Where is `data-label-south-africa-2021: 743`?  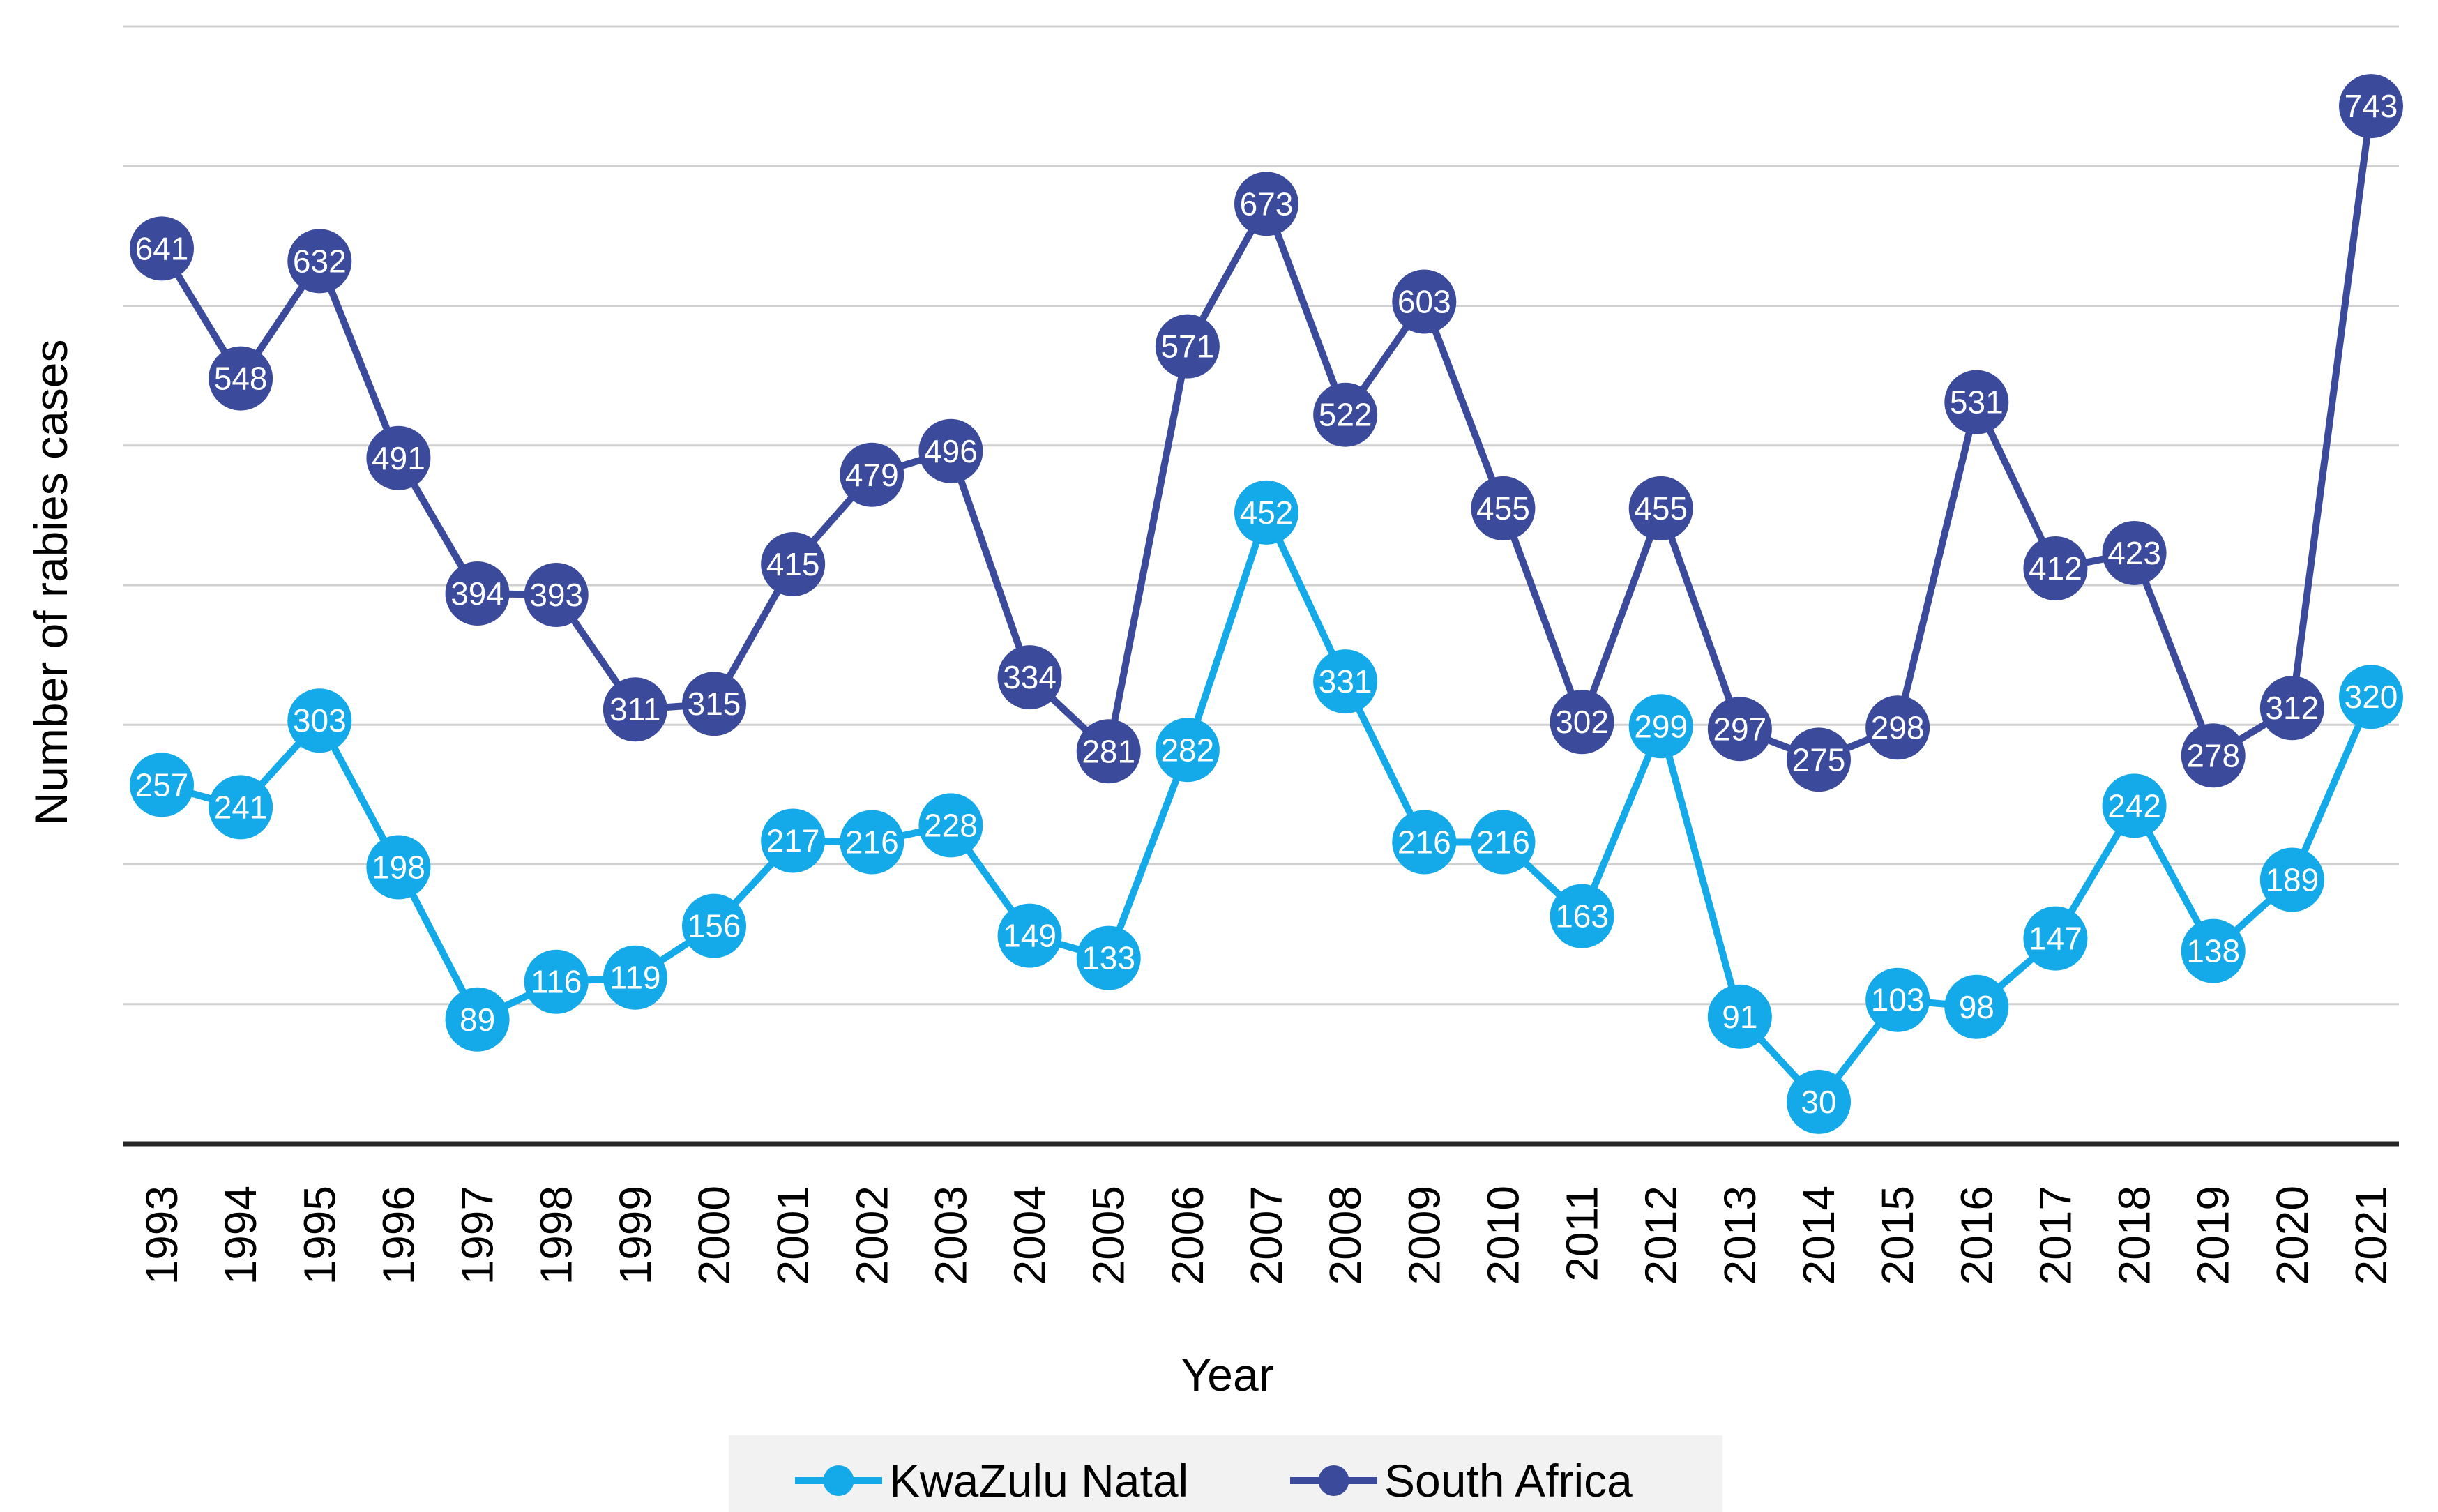 data-label-south-africa-2021: 743 is located at coordinates (2371, 106).